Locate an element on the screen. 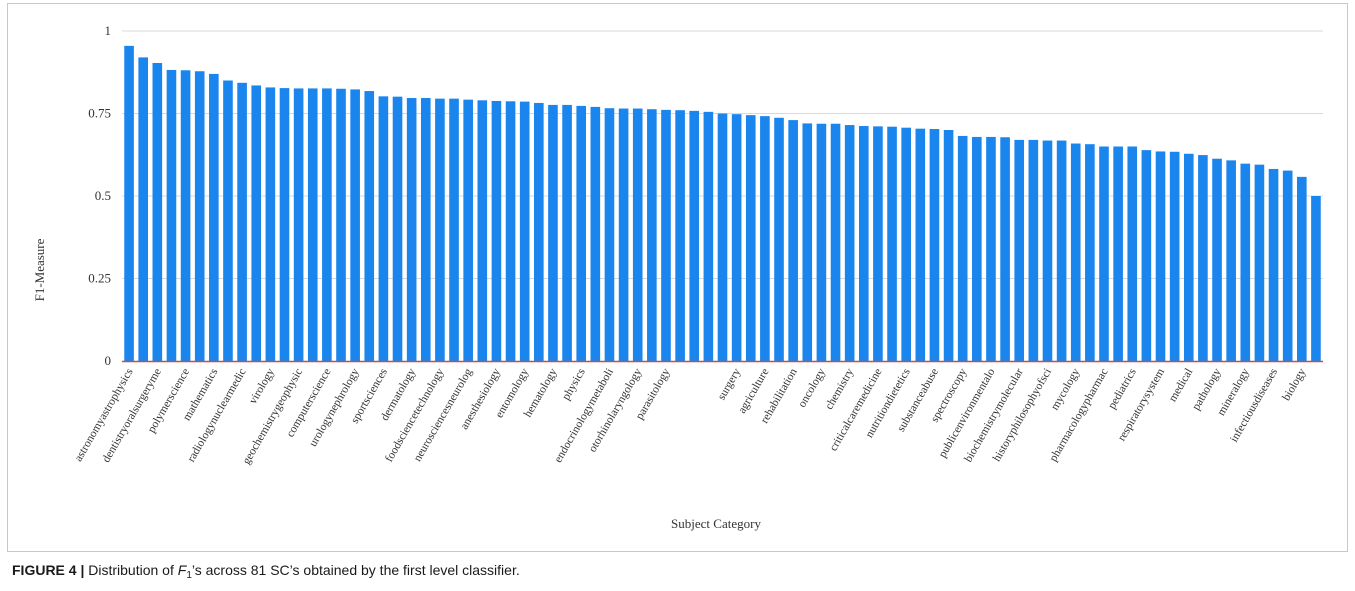  x-tick-label: biology is located at coordinates (1294, 384).